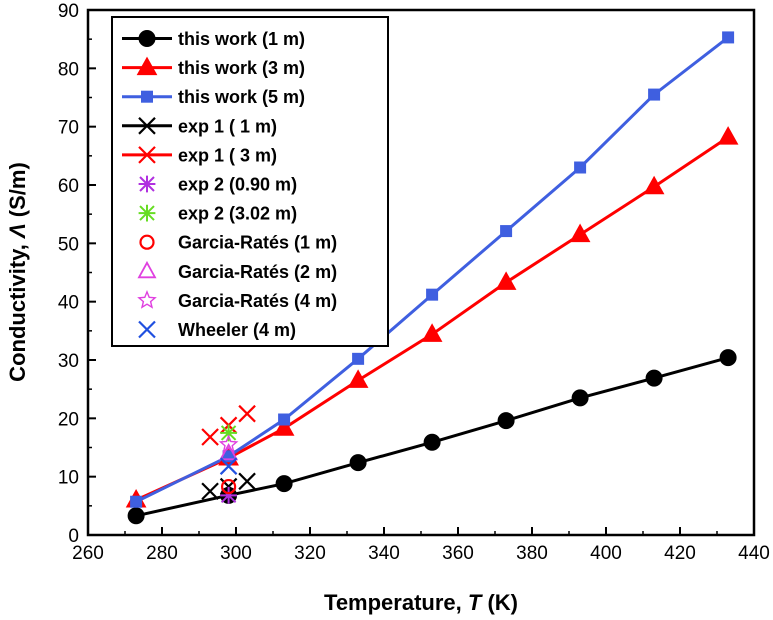  Describe the element at coordinates (68, 419) in the screenshot. I see `y-tick-label: 20` at that location.